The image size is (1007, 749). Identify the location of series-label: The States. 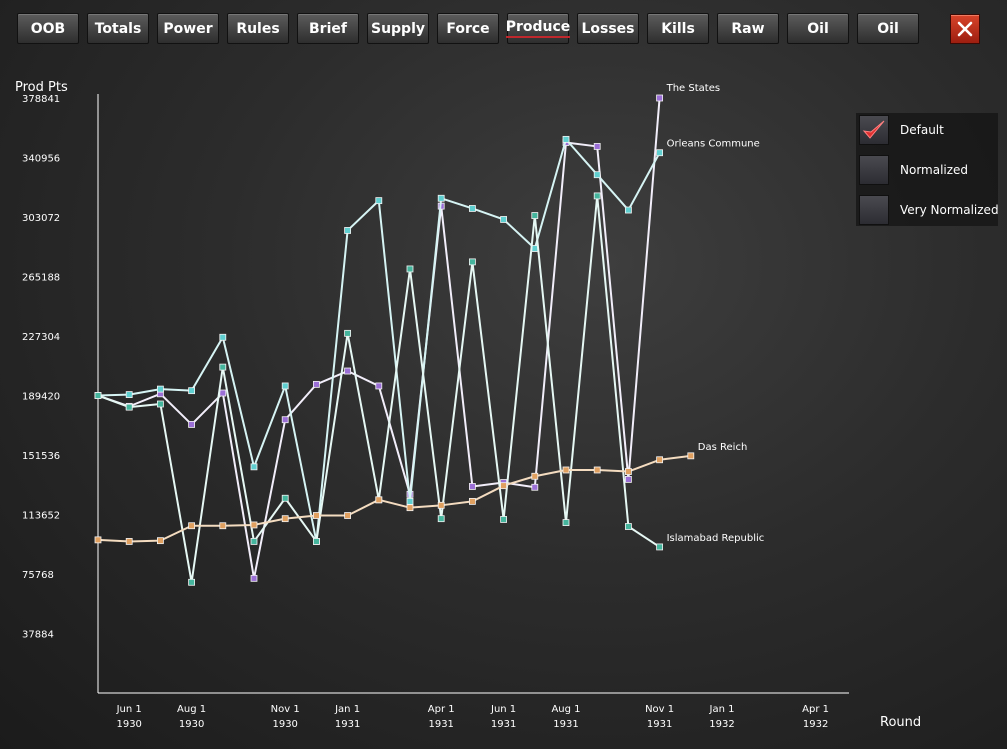
(693, 88).